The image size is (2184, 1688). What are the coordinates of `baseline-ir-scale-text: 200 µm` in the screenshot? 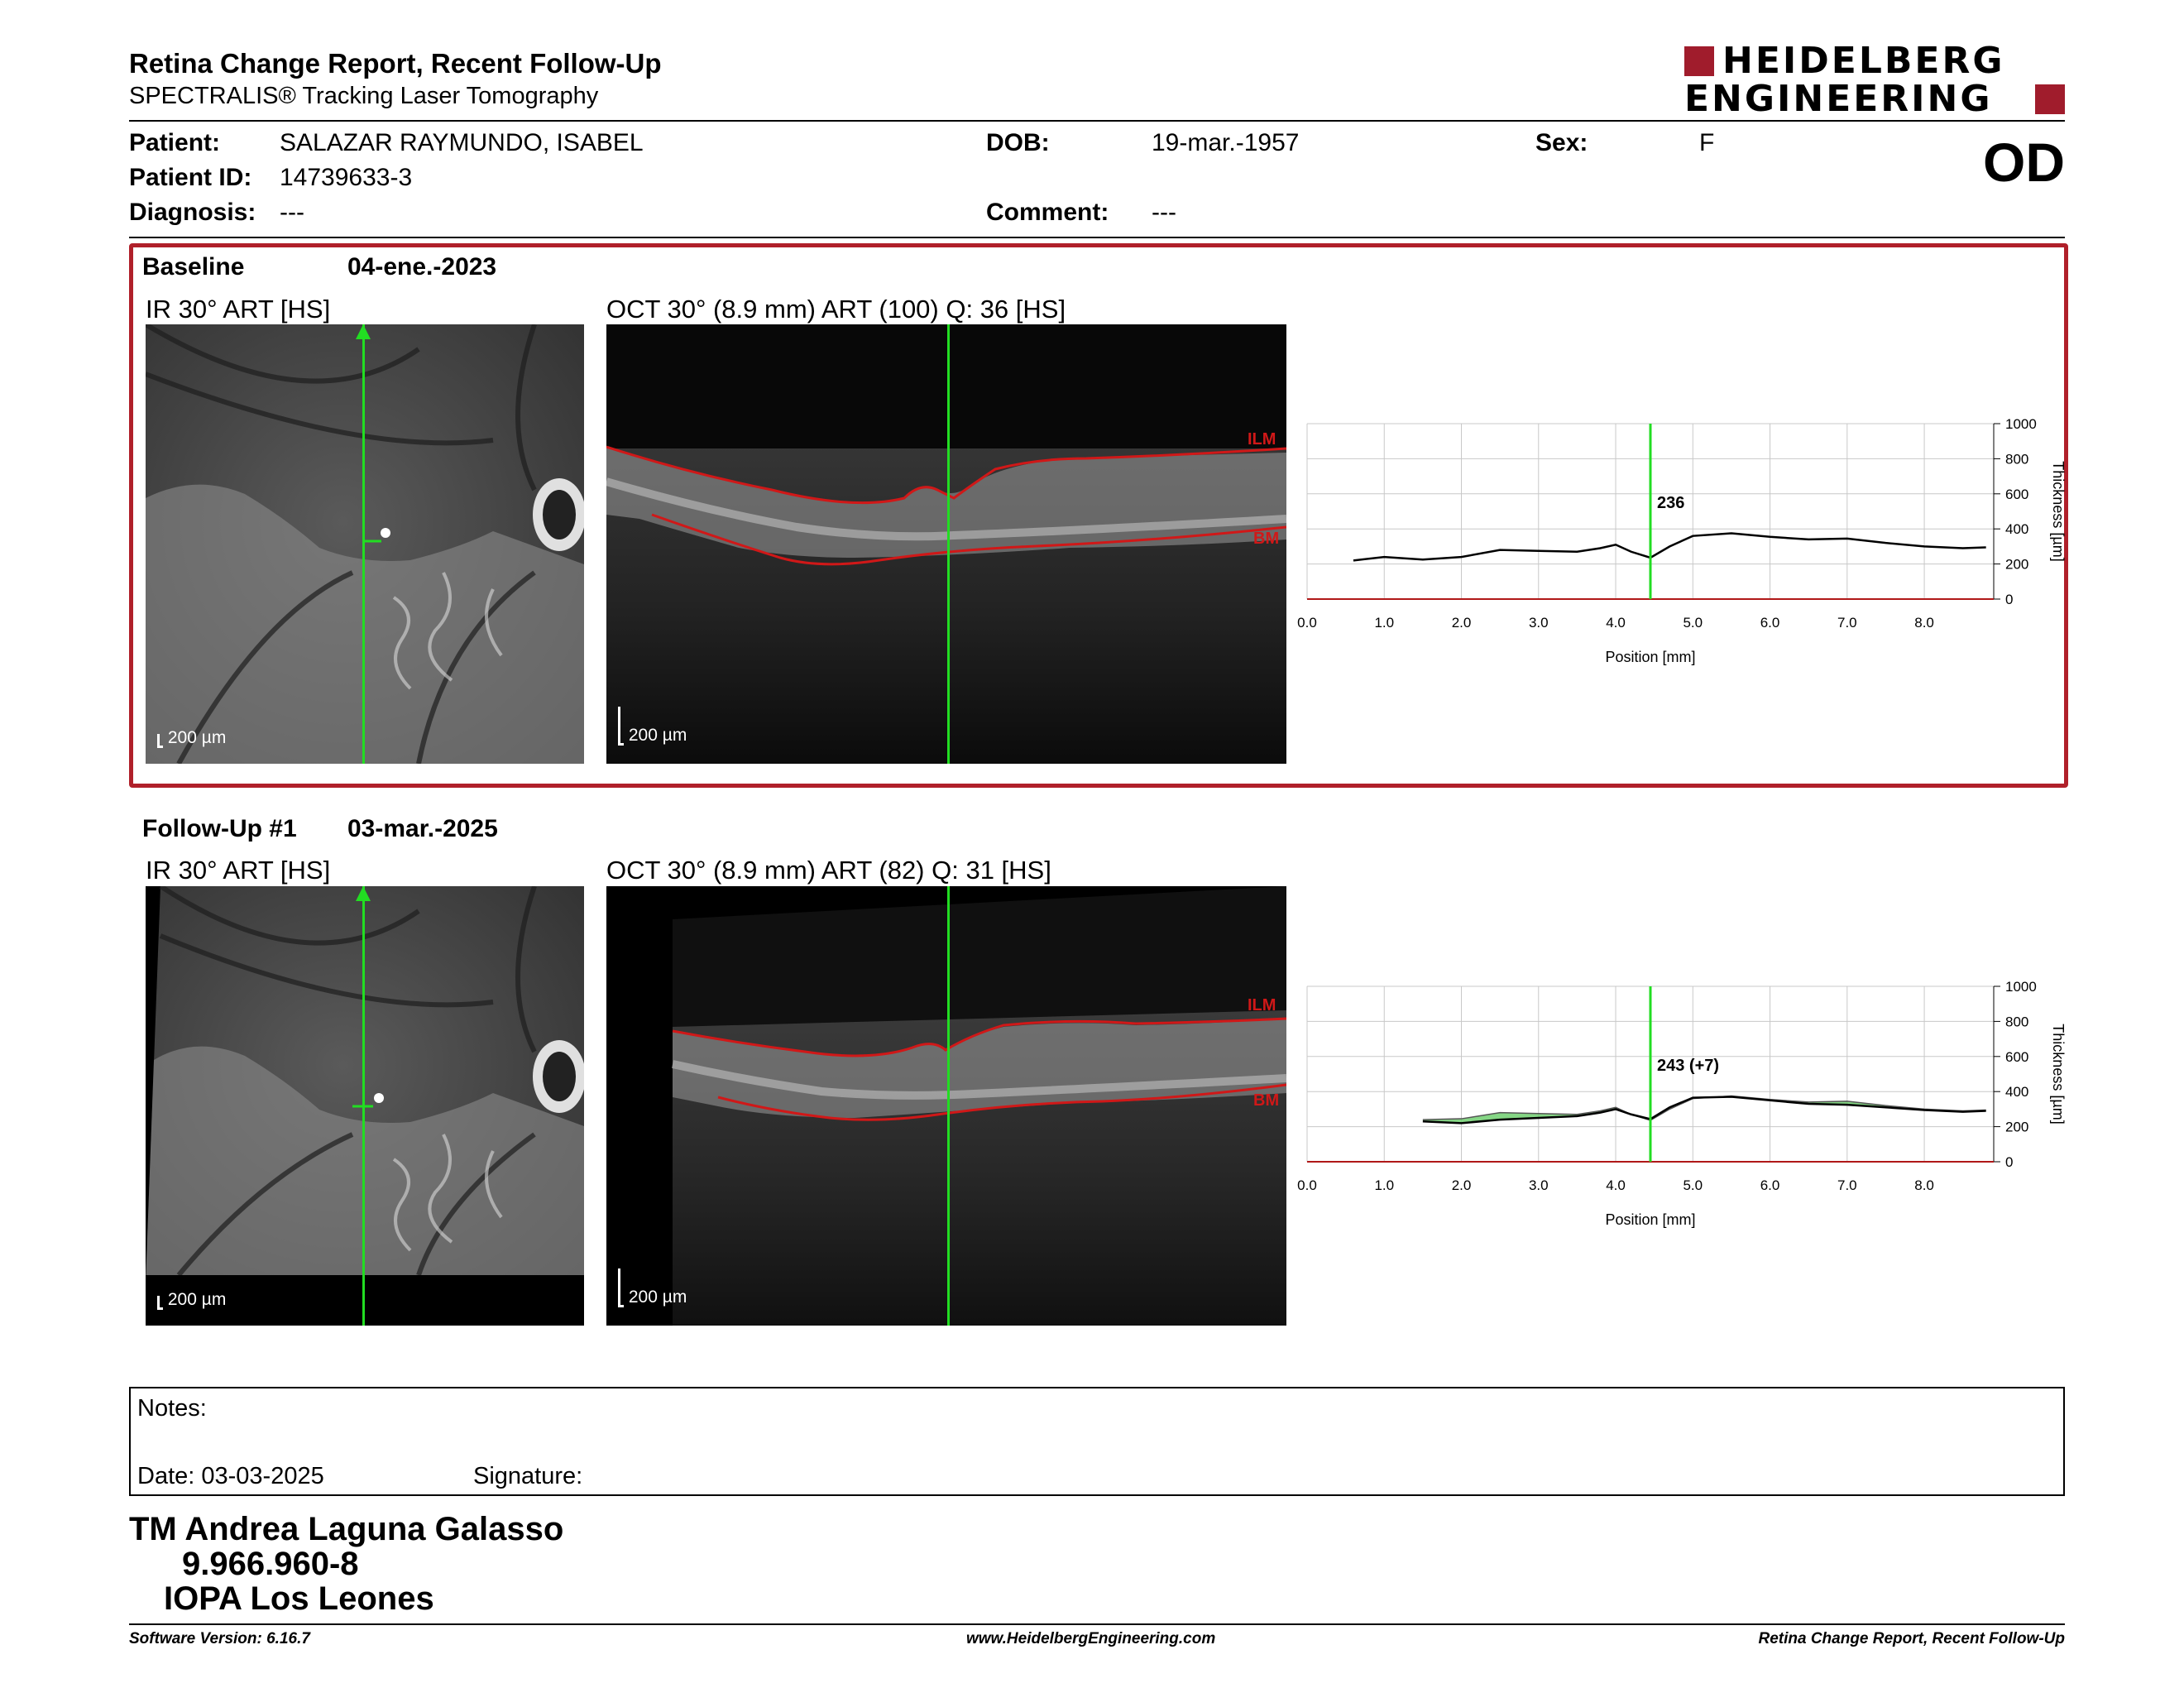 It's located at (197, 737).